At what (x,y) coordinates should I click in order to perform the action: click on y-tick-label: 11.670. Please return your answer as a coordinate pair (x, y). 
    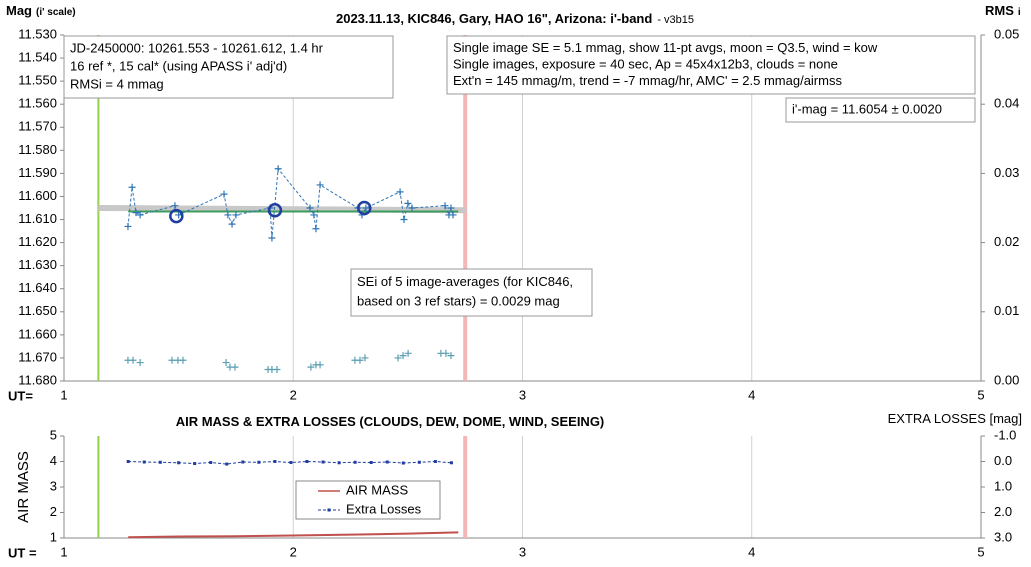
    Looking at the image, I should click on (37, 356).